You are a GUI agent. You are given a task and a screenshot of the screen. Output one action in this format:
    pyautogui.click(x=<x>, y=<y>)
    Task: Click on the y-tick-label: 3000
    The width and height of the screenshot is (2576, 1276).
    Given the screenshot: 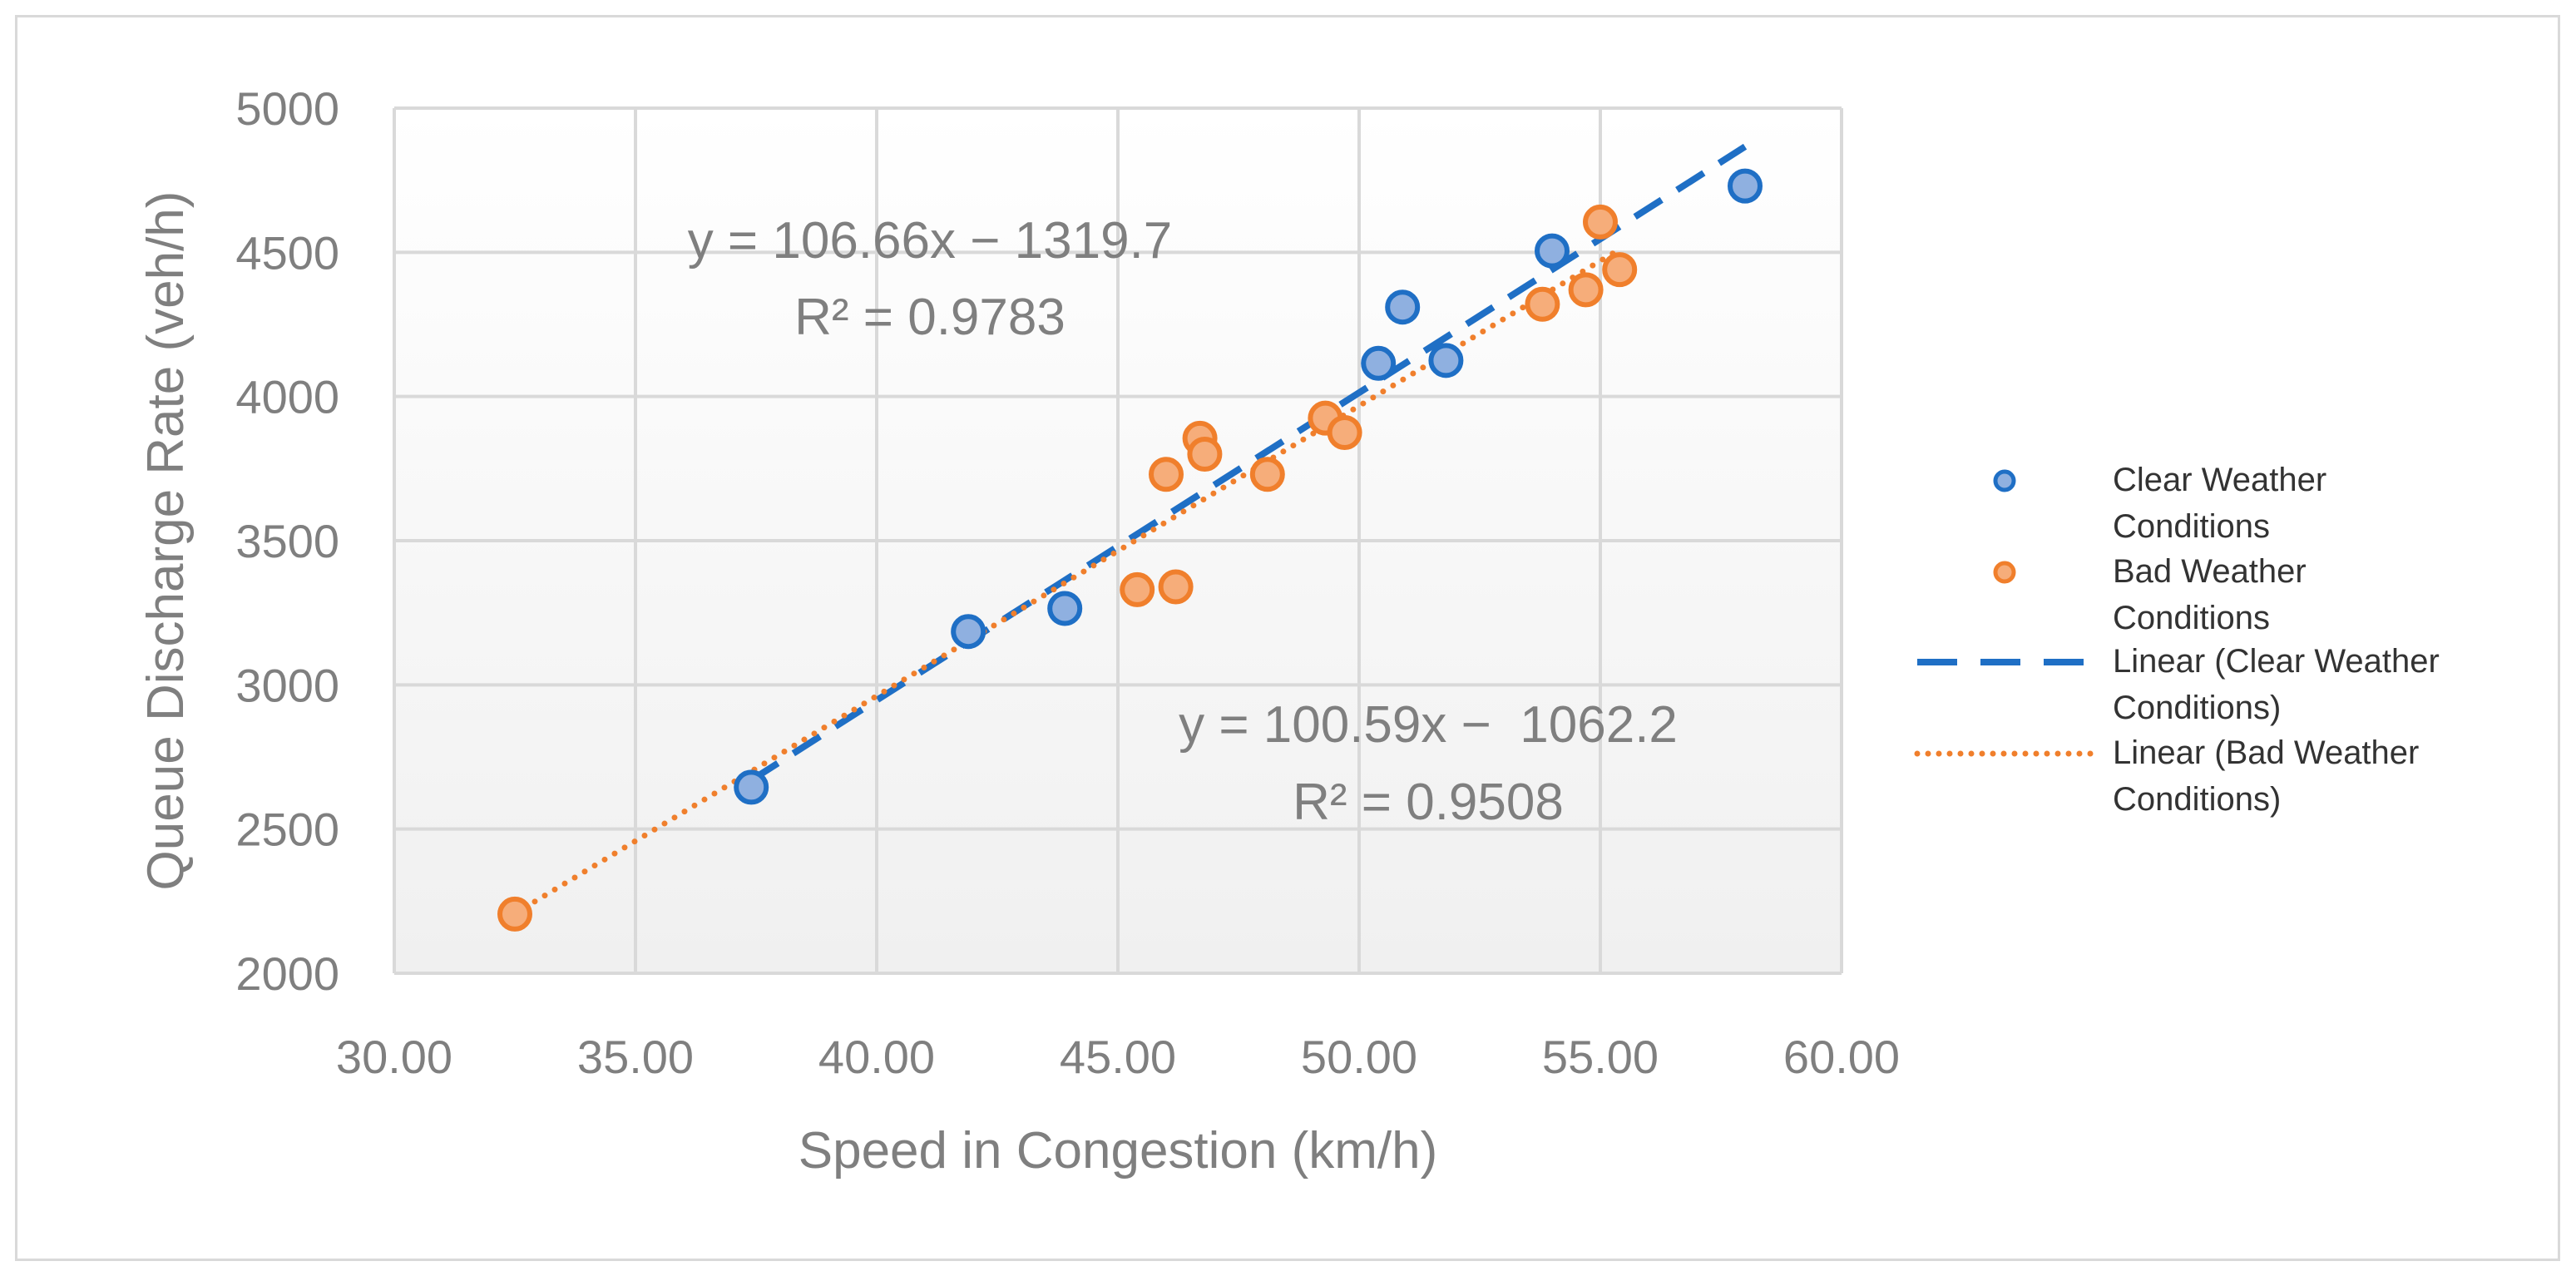 What is the action you would take?
    pyautogui.click(x=287, y=685)
    